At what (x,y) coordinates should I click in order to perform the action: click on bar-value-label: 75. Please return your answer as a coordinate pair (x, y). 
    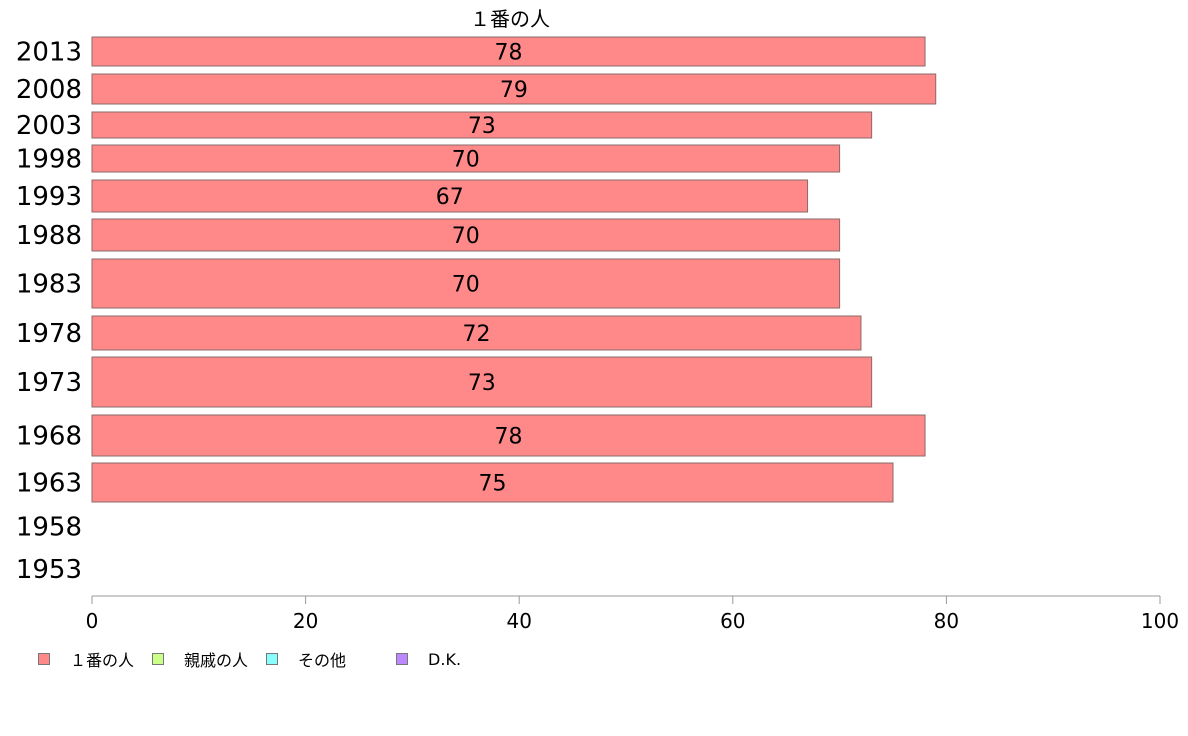
    Looking at the image, I should click on (493, 484).